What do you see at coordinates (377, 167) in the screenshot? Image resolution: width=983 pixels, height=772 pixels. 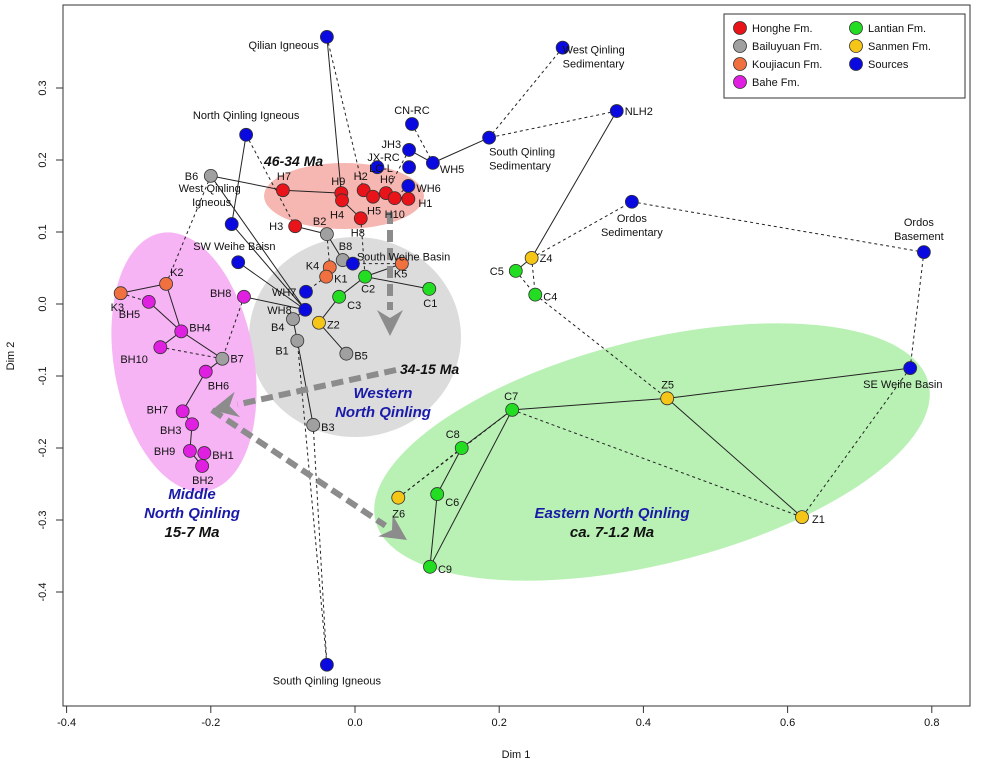 I see `point-jx-rc` at bounding box center [377, 167].